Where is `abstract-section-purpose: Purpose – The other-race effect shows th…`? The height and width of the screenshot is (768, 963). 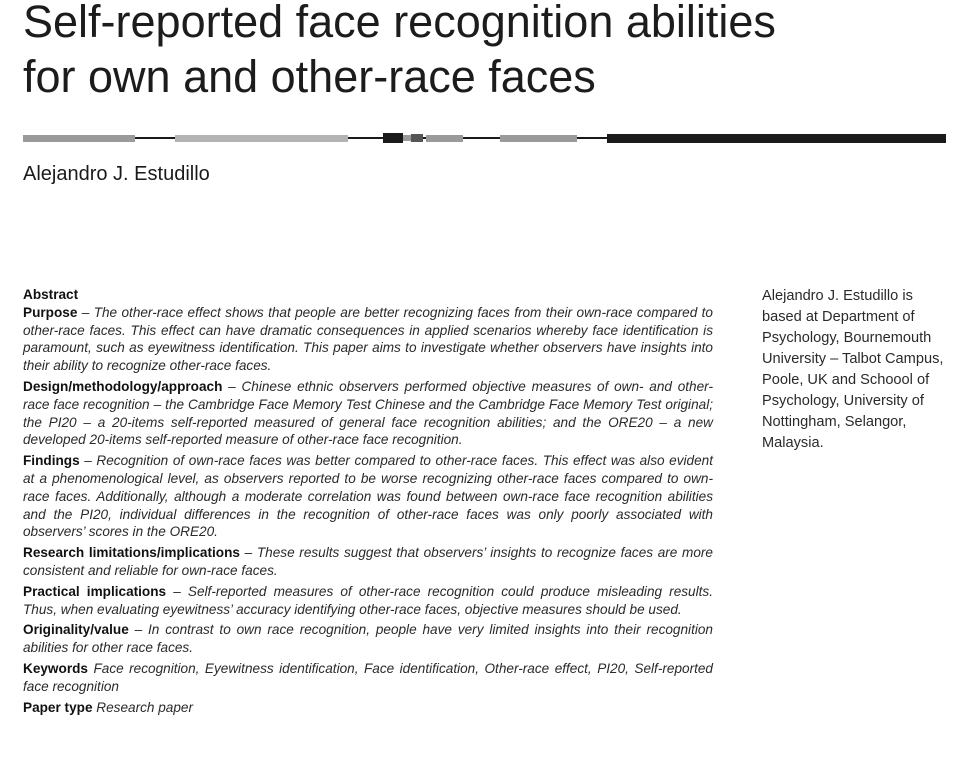 abstract-section-purpose: Purpose – The other-race effect shows th… is located at coordinates (368, 339).